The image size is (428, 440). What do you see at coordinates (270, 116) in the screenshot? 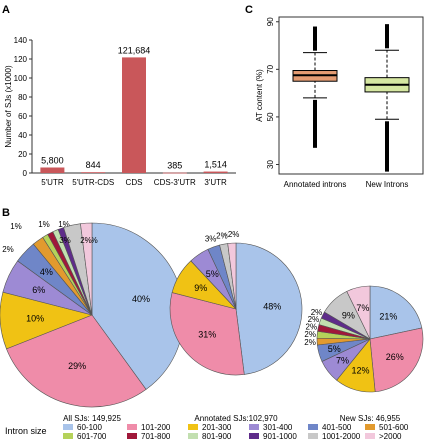
I see `y-tick-label: 50` at bounding box center [270, 116].